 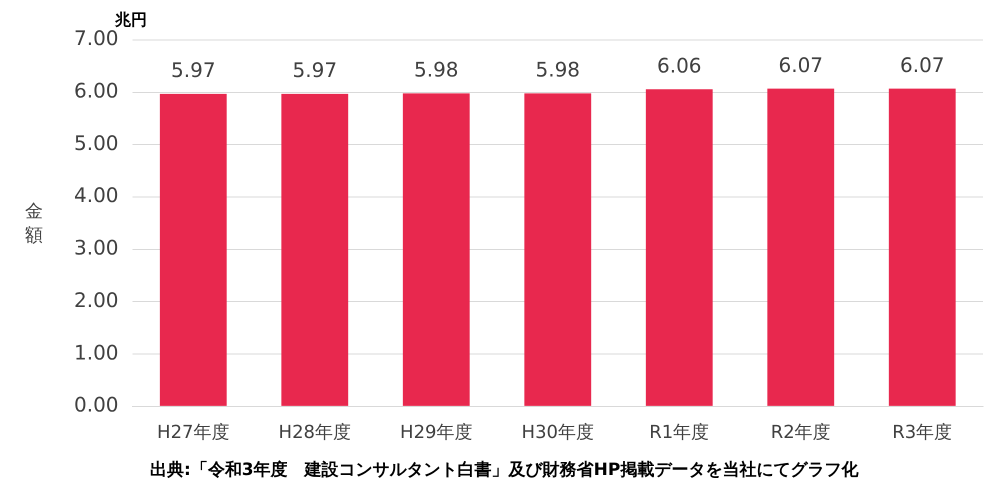 I want to click on y-tick-label: 0.00, so click(x=96, y=404).